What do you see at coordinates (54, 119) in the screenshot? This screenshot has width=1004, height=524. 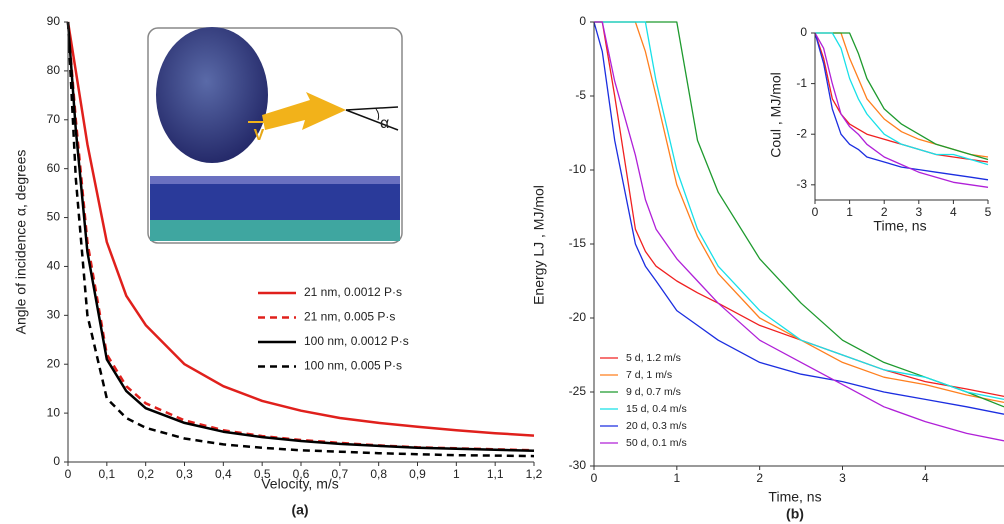 I see `y-tick-label: 70` at bounding box center [54, 119].